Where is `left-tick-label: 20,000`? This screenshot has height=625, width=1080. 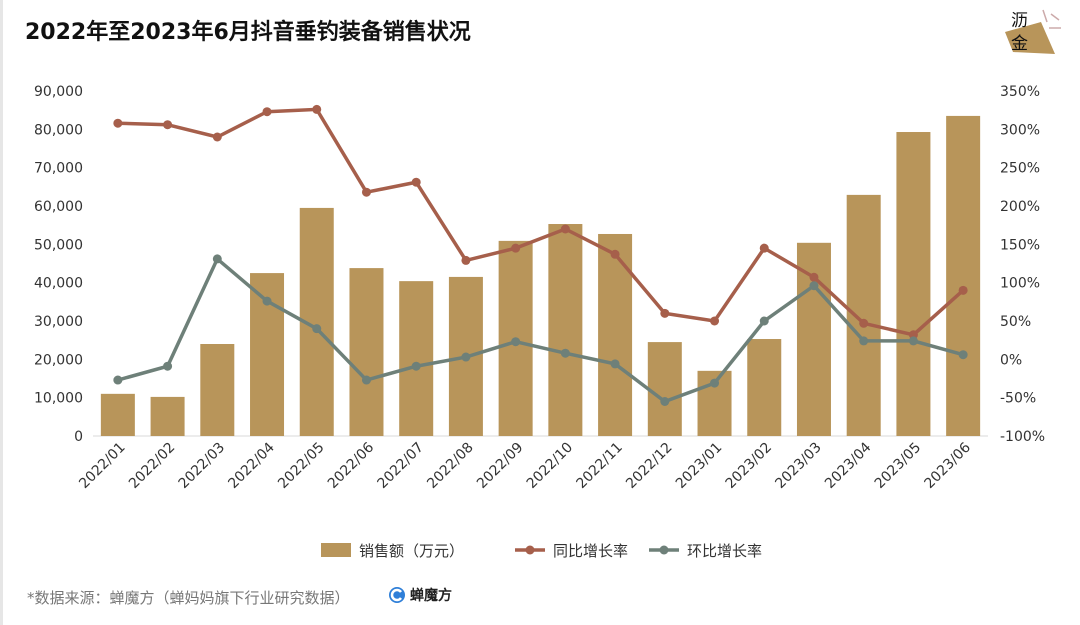 left-tick-label: 20,000 is located at coordinates (58, 360).